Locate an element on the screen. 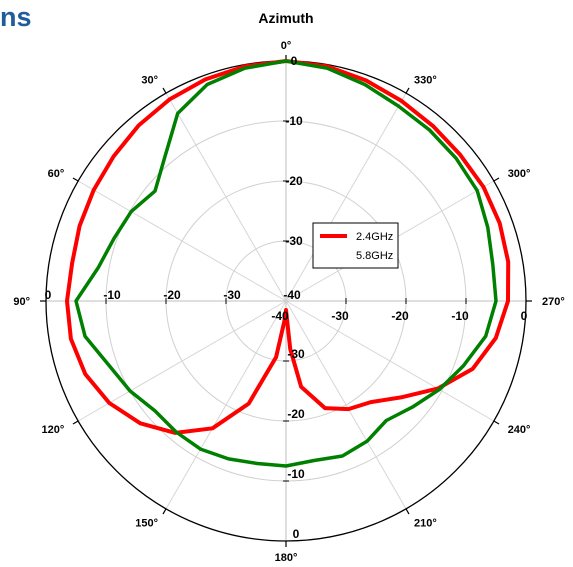 The width and height of the screenshot is (573, 567). legend-label-2-4ghz: 2.4GHz is located at coordinates (374, 237).